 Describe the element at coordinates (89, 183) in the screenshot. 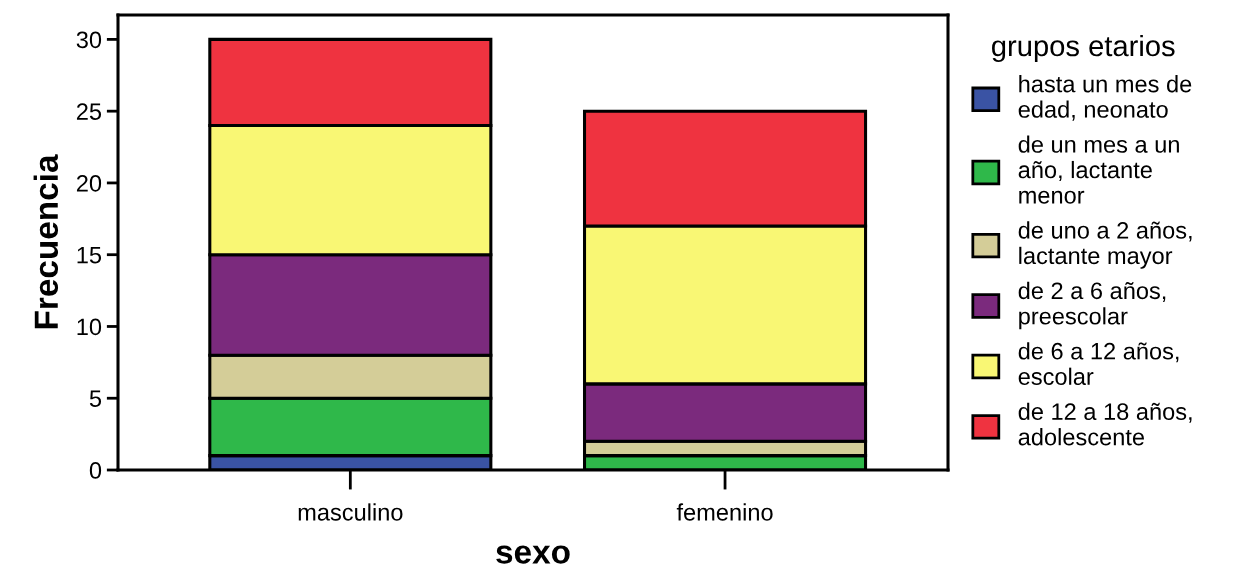

I see `y-tick-label: 20` at that location.